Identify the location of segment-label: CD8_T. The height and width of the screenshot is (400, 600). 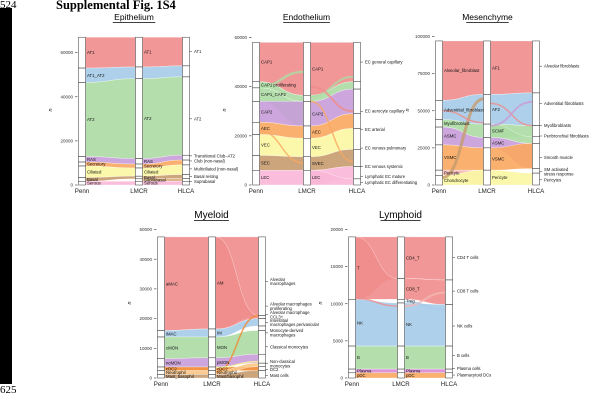
(413, 288).